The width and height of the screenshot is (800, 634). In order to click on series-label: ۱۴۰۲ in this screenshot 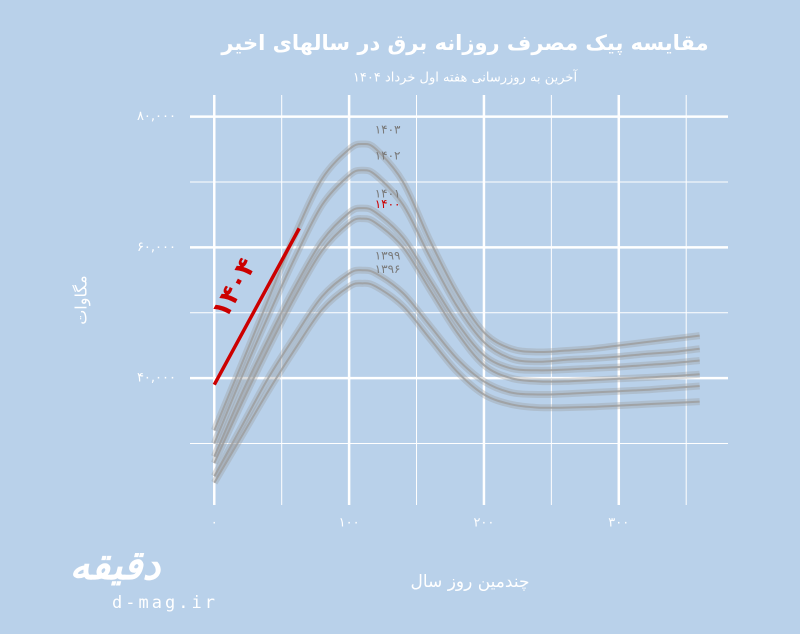, I will do `click(388, 156)`.